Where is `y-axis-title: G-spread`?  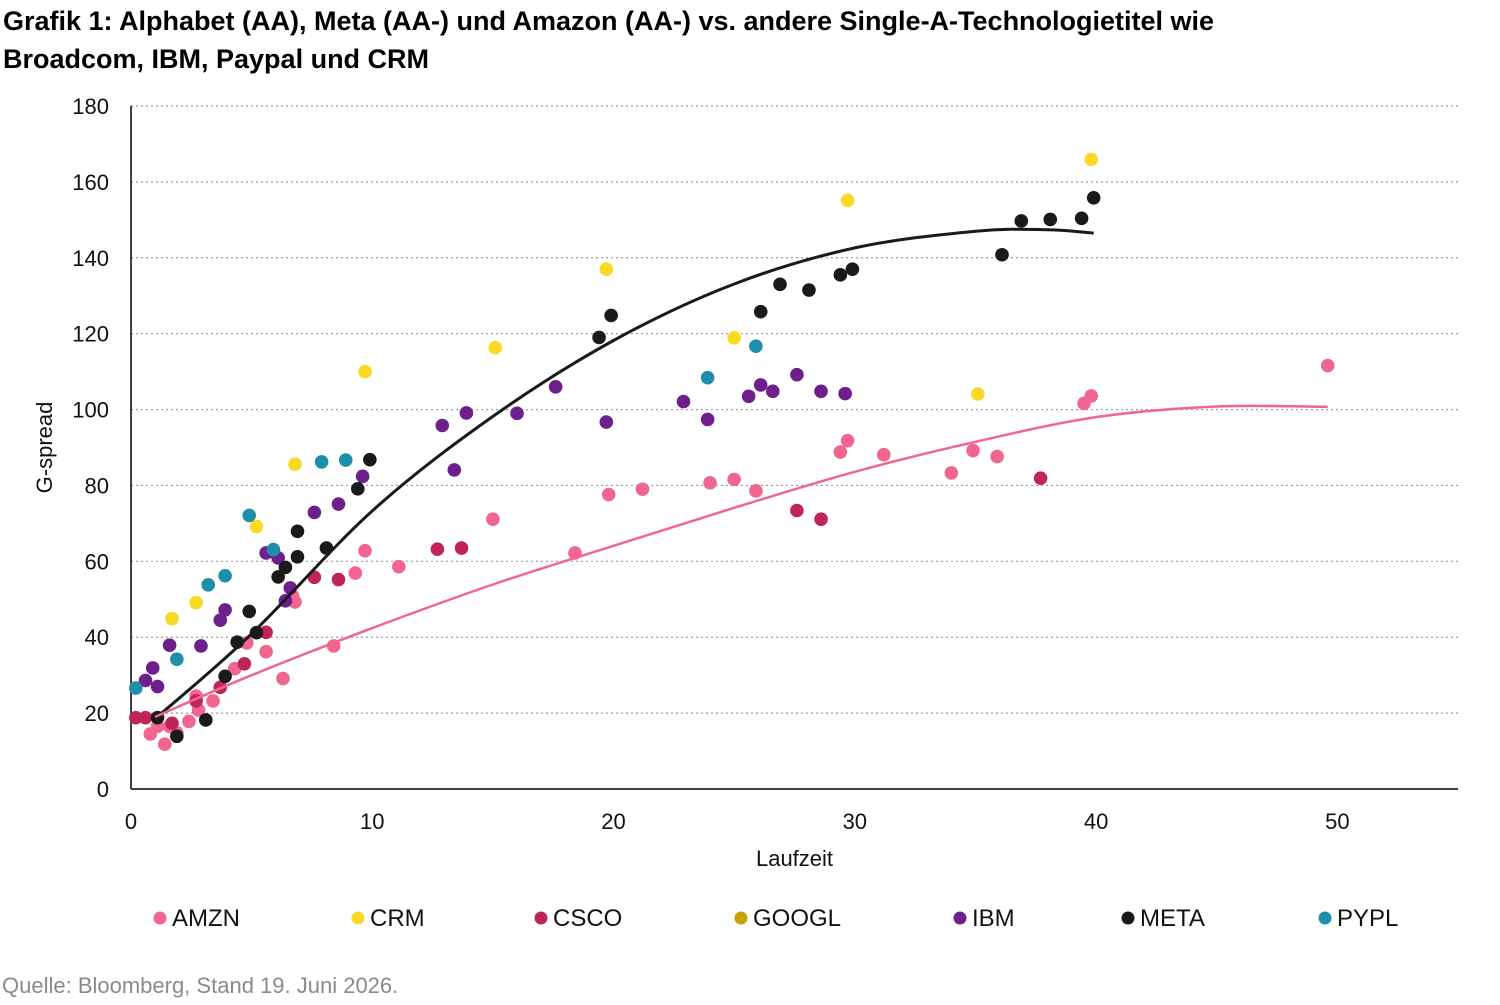
y-axis-title: G-spread is located at coordinates (44, 448).